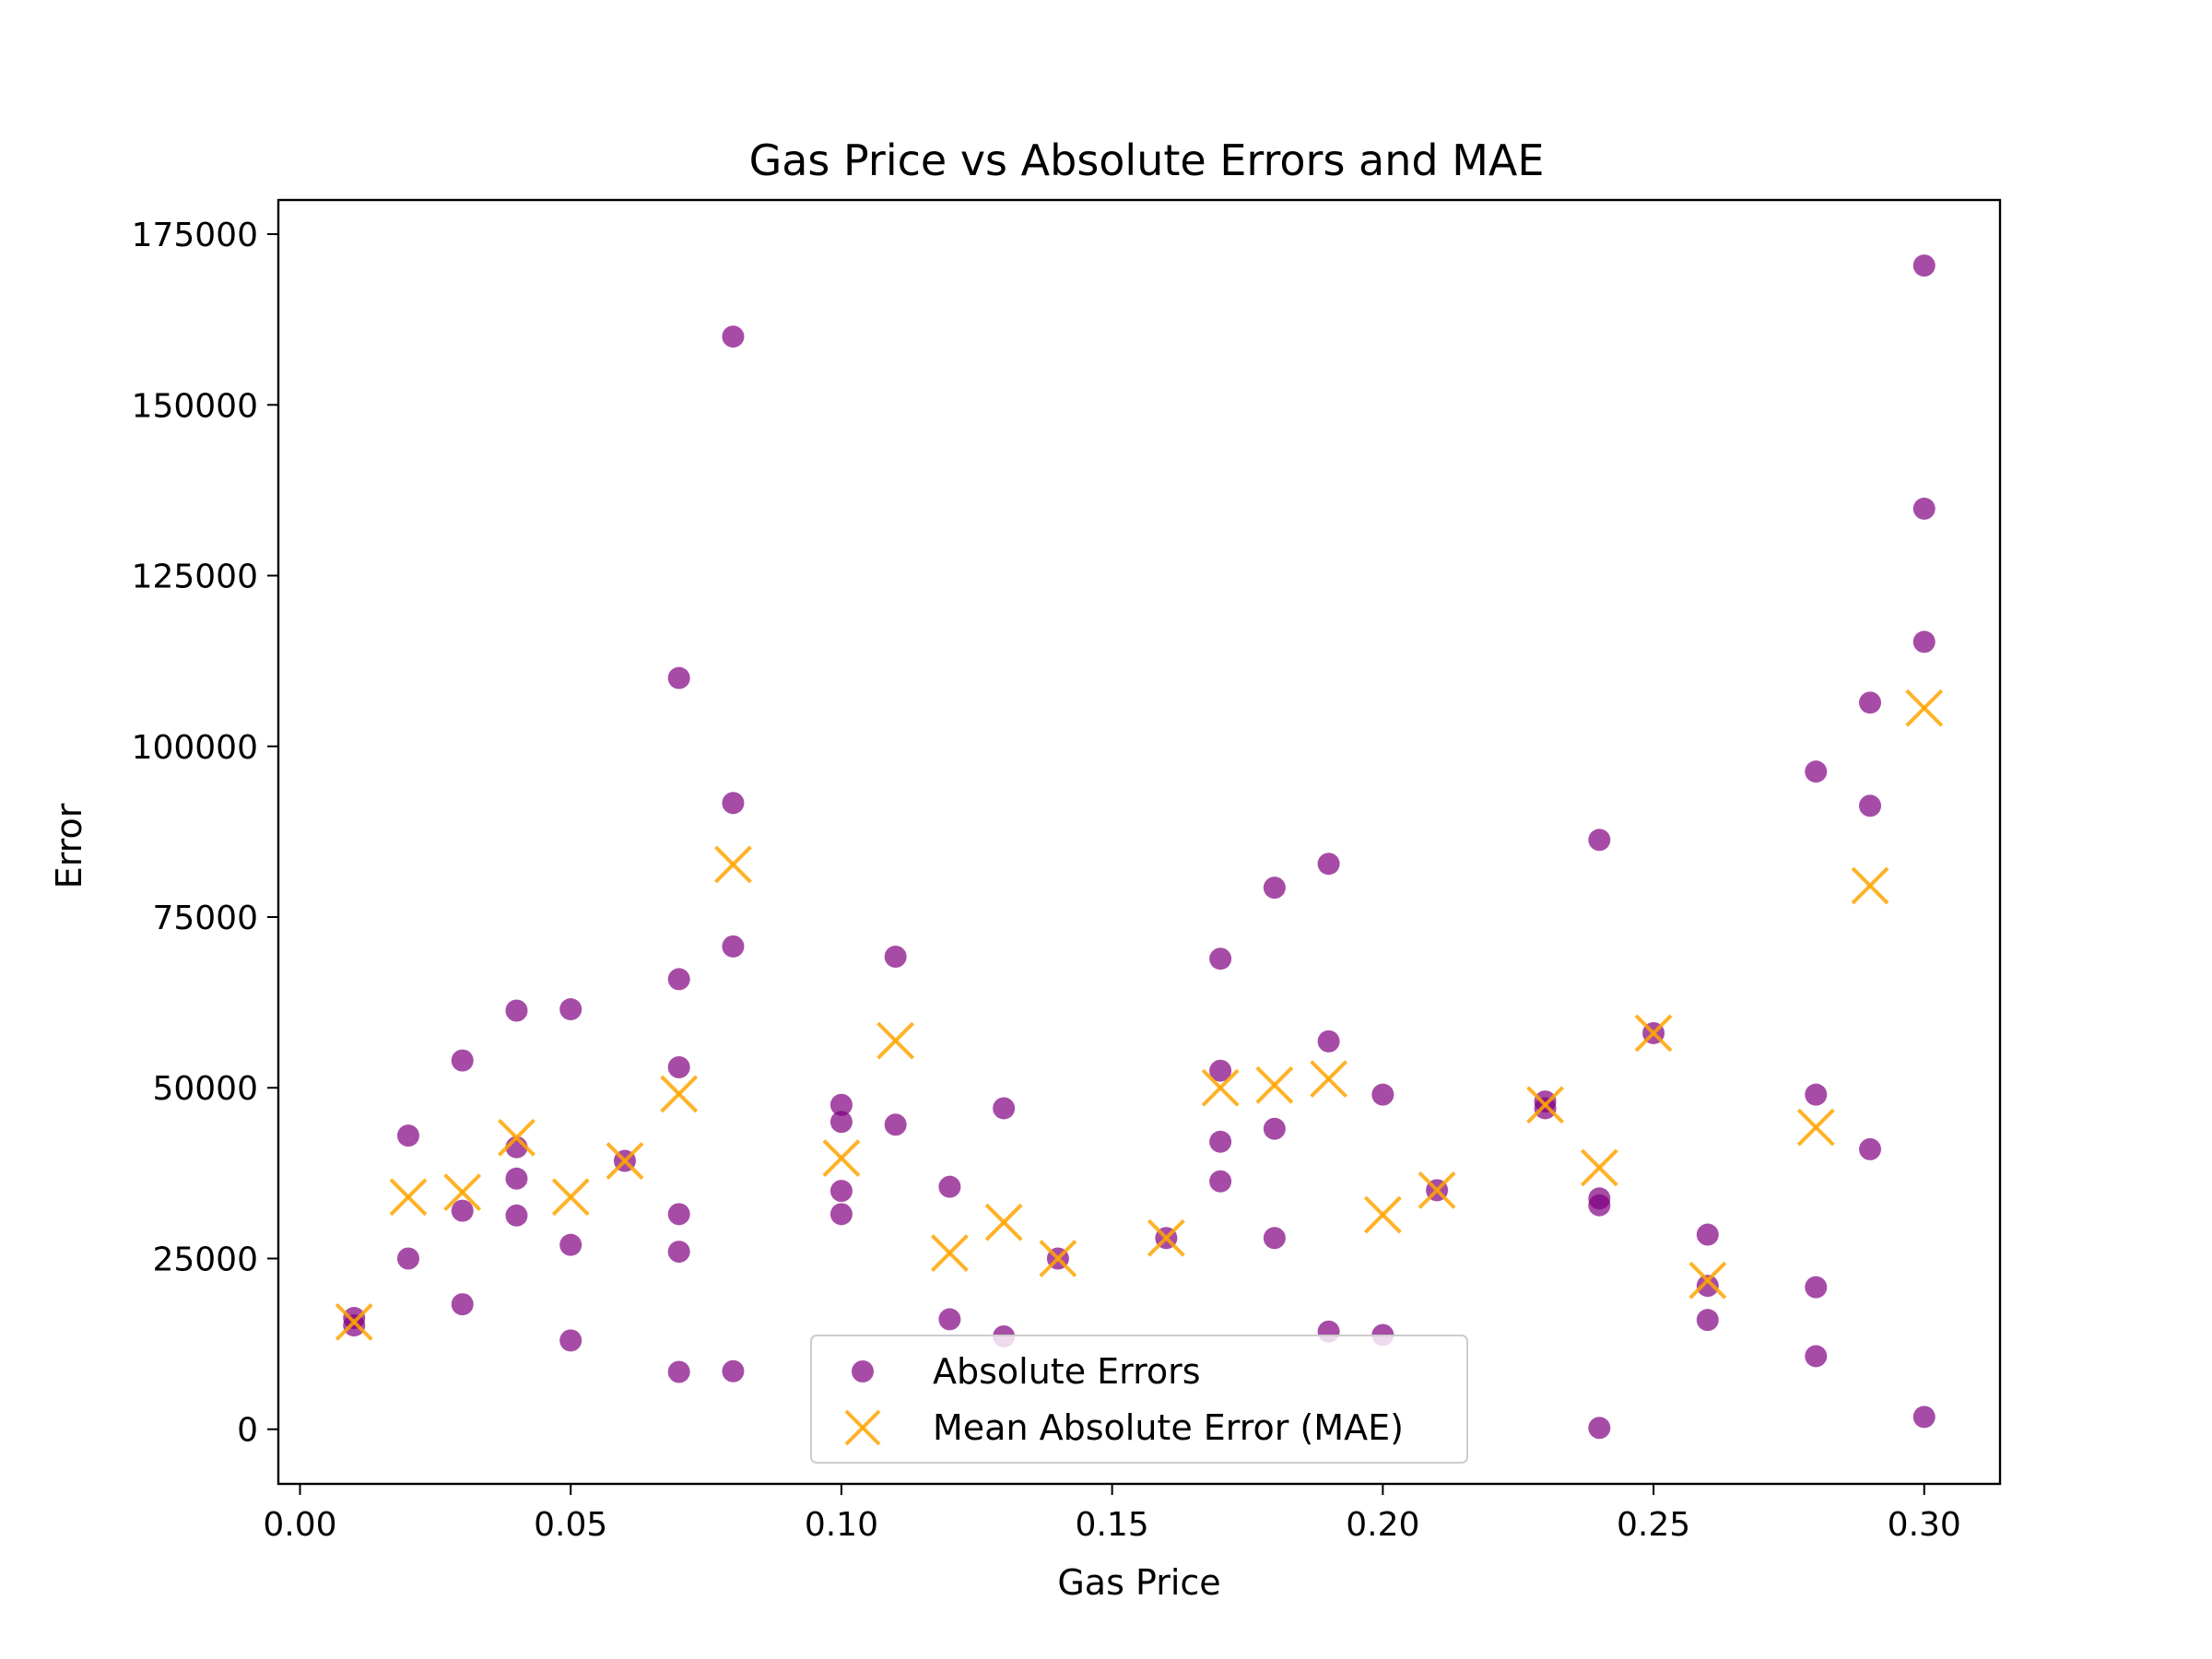 The width and height of the screenshot is (2212, 1659). Describe the element at coordinates (195, 577) in the screenshot. I see `y-tick-label: 125000` at that location.